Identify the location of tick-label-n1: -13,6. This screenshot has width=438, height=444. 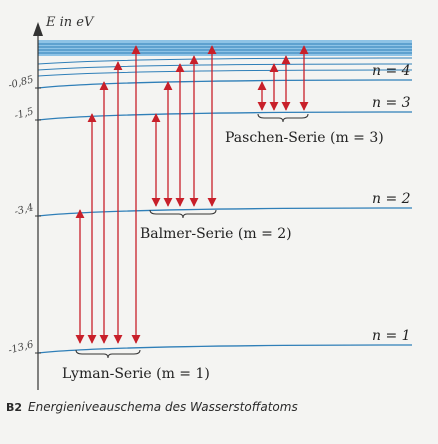
(21, 347).